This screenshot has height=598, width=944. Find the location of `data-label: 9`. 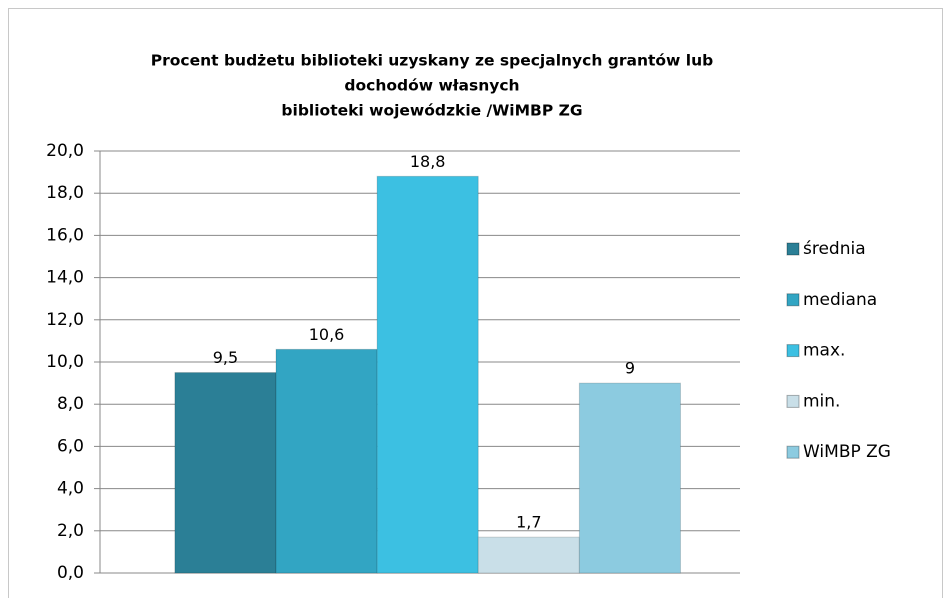

data-label: 9 is located at coordinates (630, 368).